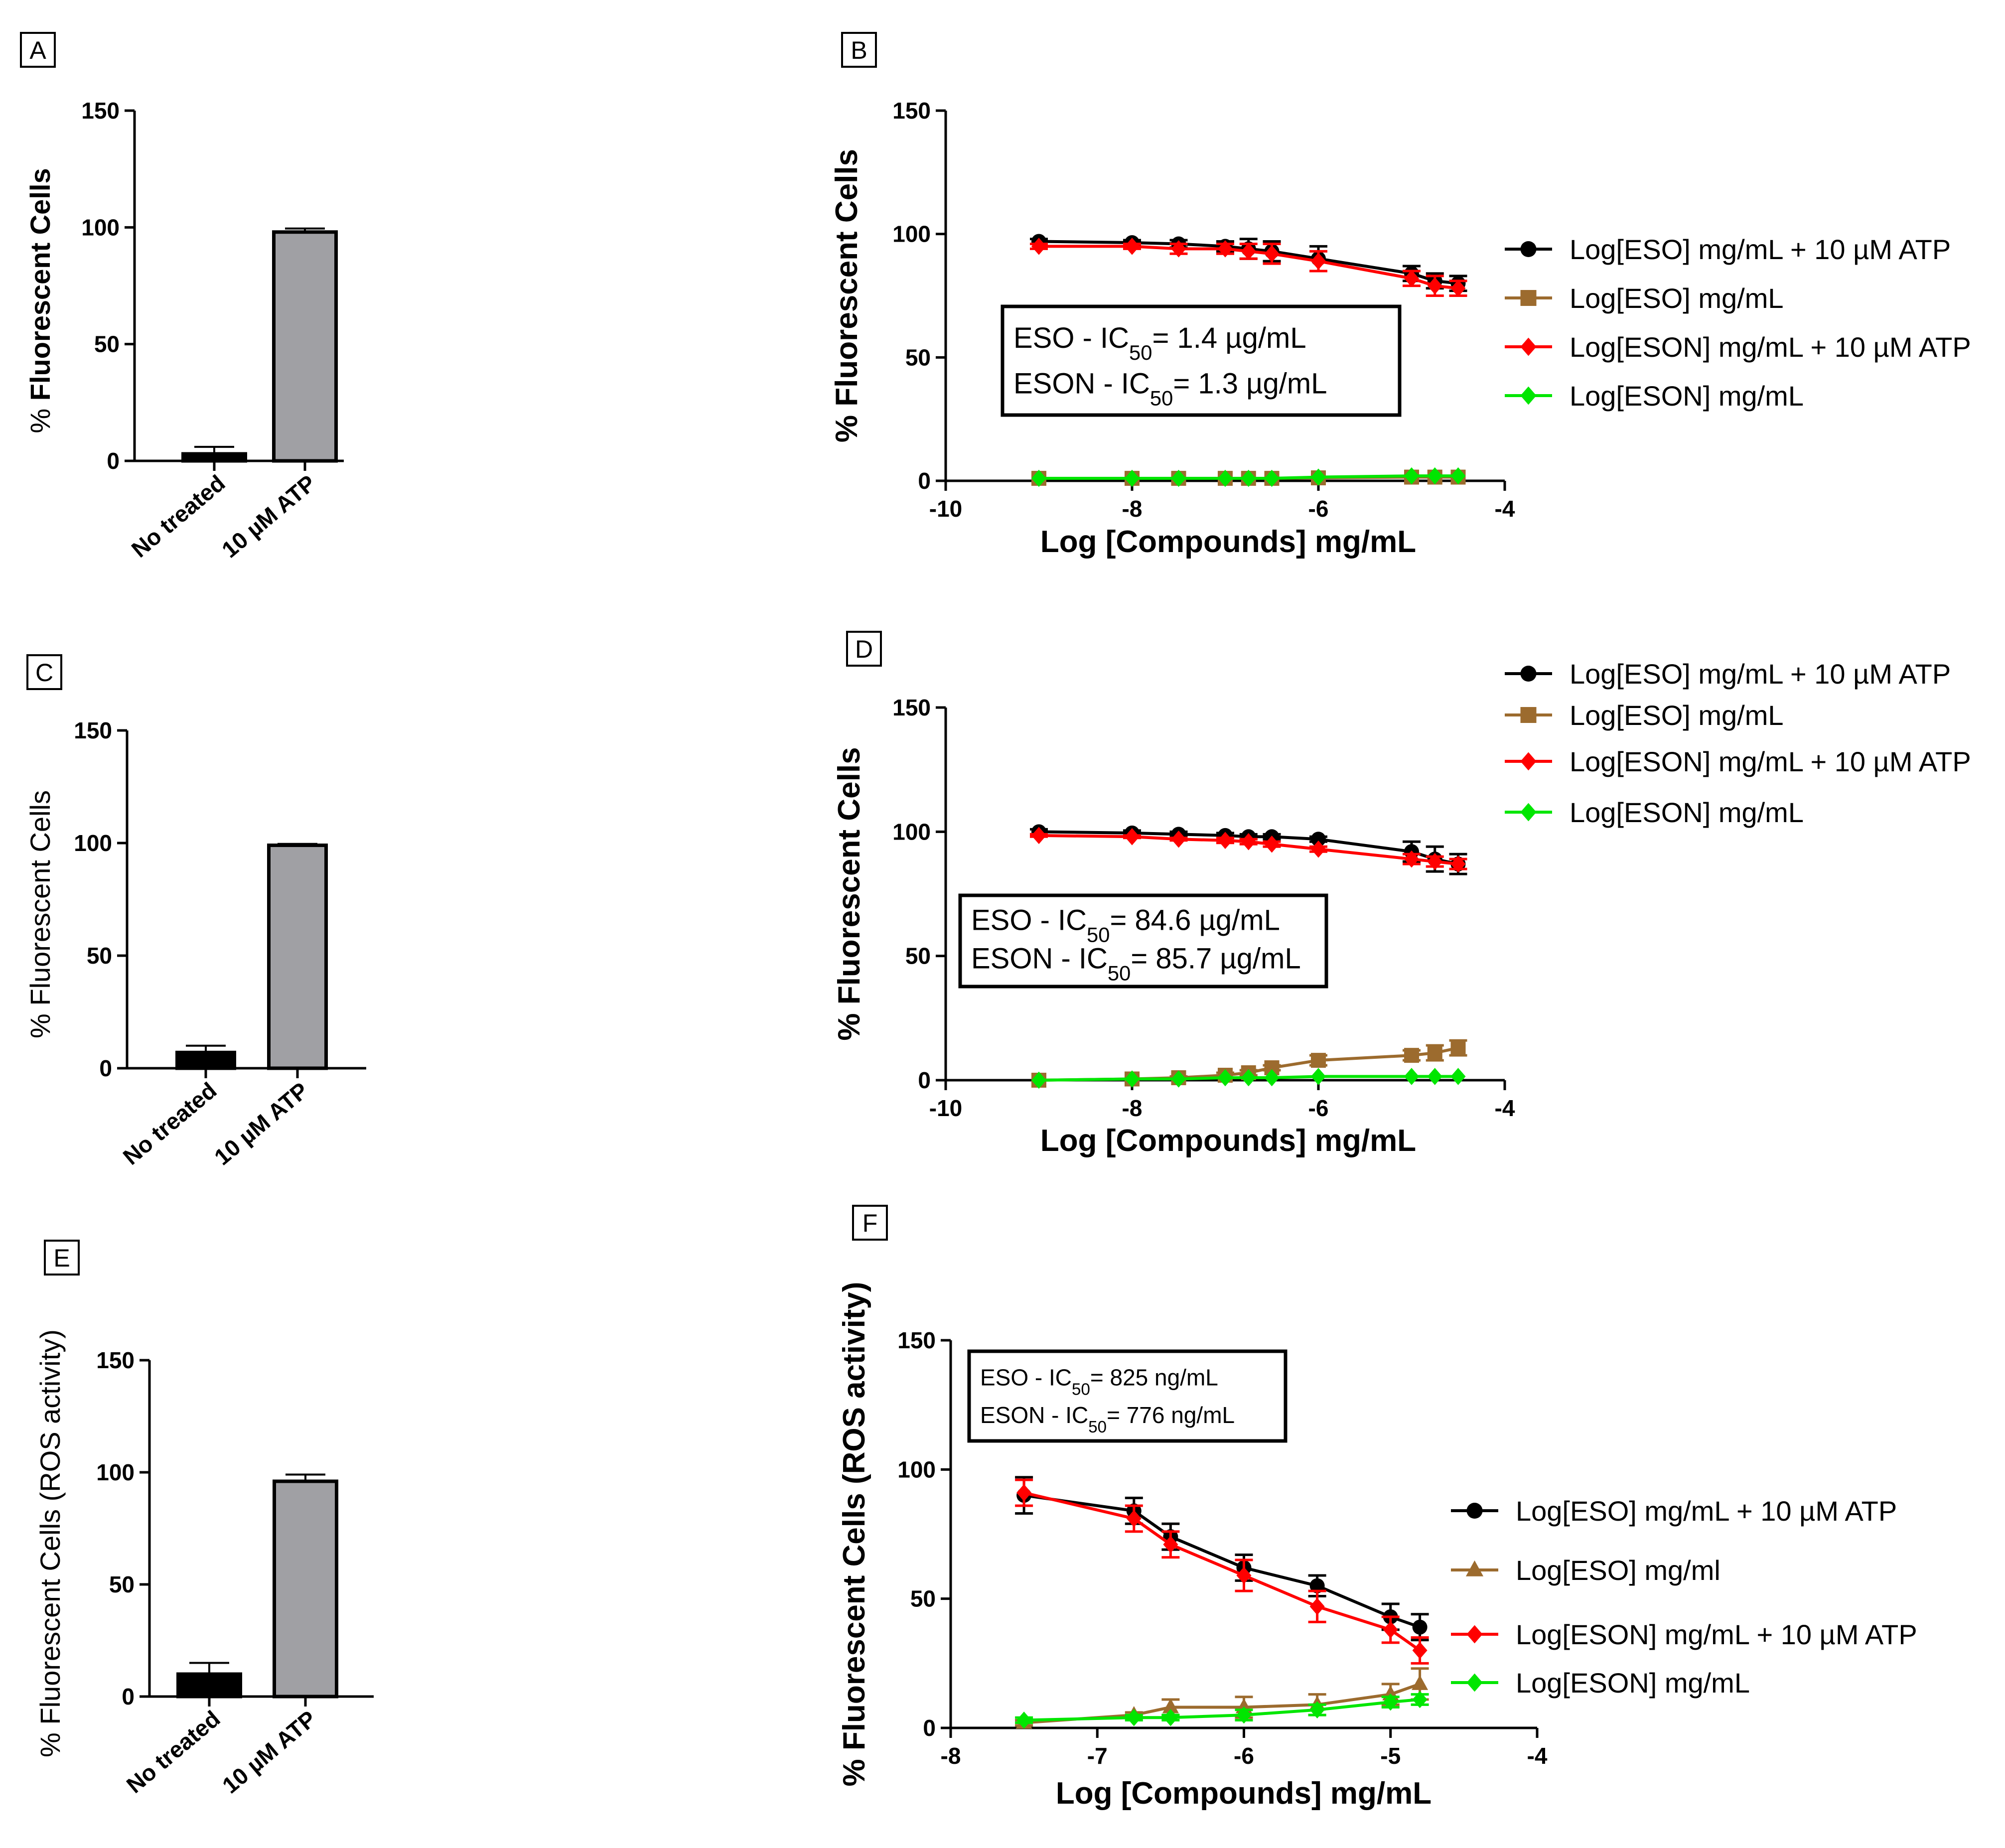 The height and width of the screenshot is (1848, 2005). Describe the element at coordinates (1108, 1419) in the screenshot. I see `ic50-line: ESON - IC50= 776 ng/mL` at that location.